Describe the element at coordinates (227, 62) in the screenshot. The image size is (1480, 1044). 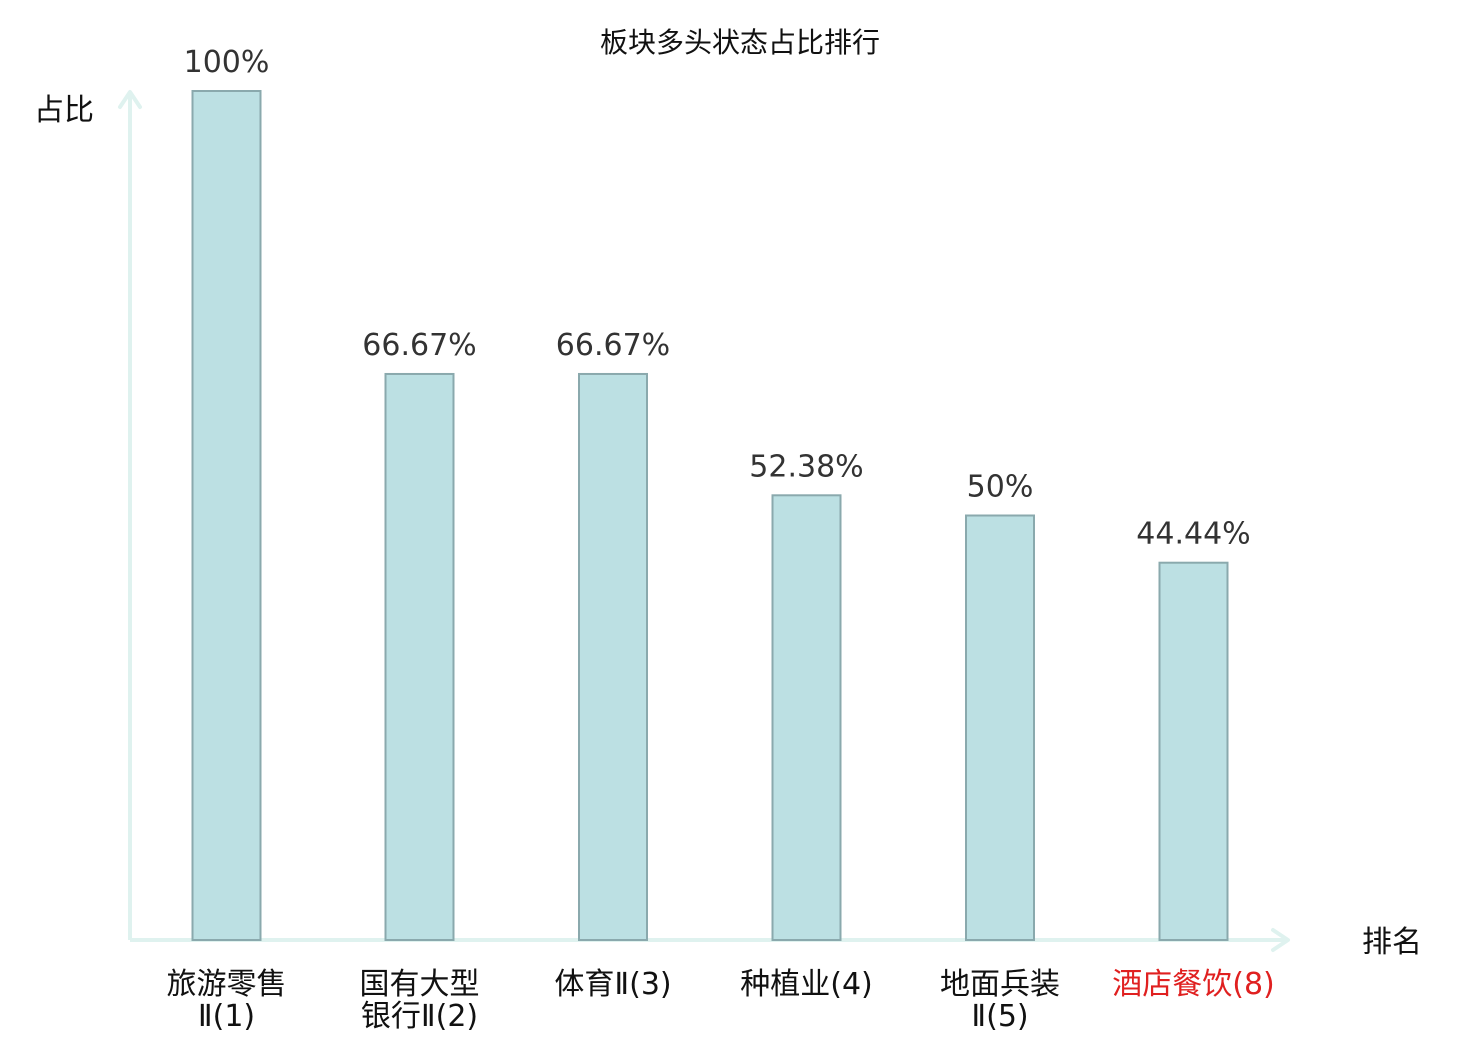
I see `value-label: 100%` at that location.